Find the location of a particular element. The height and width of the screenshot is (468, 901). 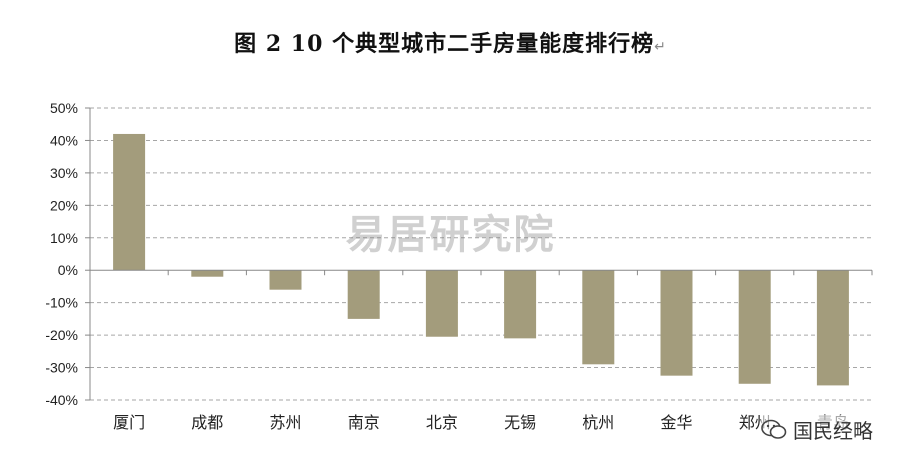

y-tick-label: -40% is located at coordinates (61, 400).